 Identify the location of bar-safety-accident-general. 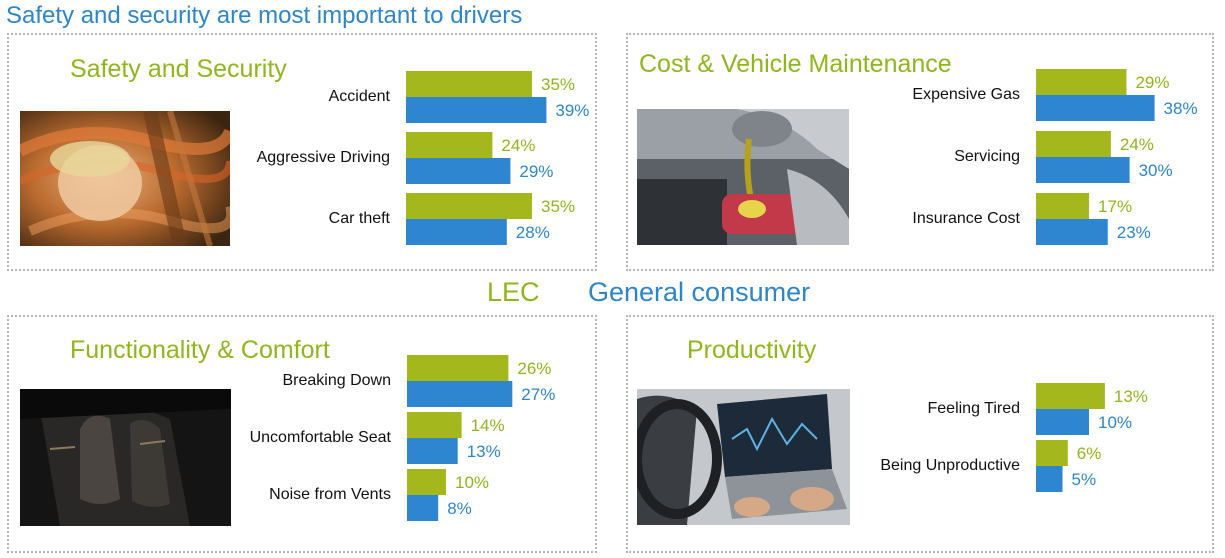
(476, 110).